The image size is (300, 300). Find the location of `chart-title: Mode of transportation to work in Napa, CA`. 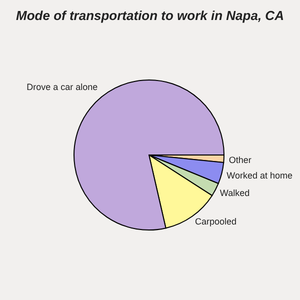

chart-title: Mode of transportation to work in Napa, CA is located at coordinates (150, 15).